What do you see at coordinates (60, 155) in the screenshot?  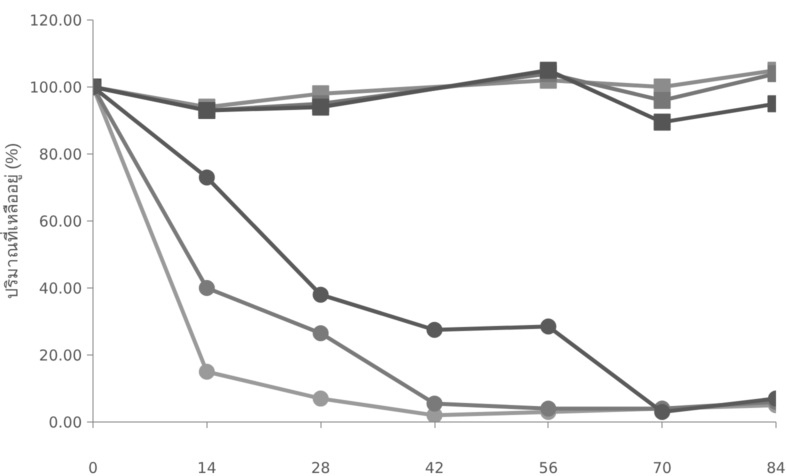 I see `y-tick-label: 80.00` at bounding box center [60, 155].